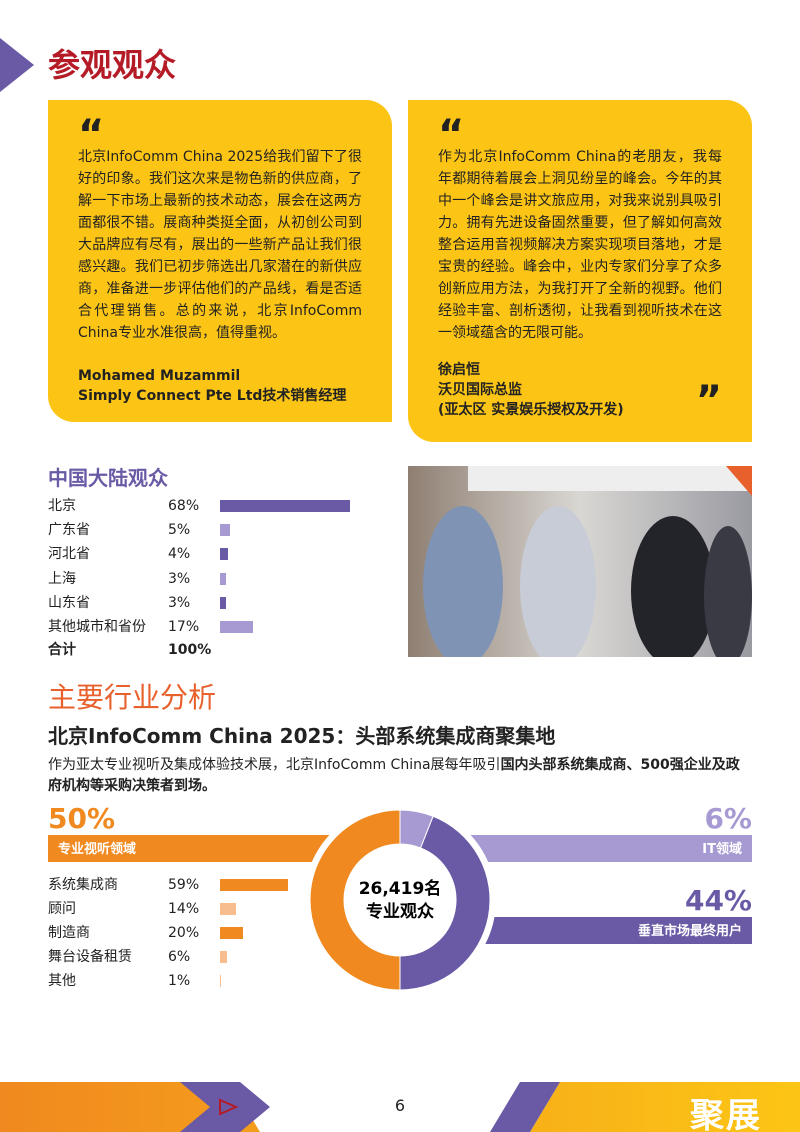 This screenshot has height=1132, width=800. What do you see at coordinates (400, 888) in the screenshot?
I see `center-value: 26,419名` at bounding box center [400, 888].